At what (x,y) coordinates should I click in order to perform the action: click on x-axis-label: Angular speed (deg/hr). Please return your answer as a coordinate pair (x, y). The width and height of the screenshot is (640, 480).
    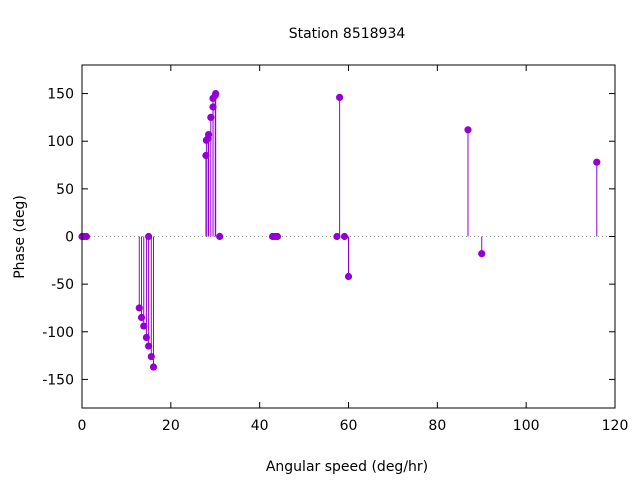
    Looking at the image, I should click on (347, 467).